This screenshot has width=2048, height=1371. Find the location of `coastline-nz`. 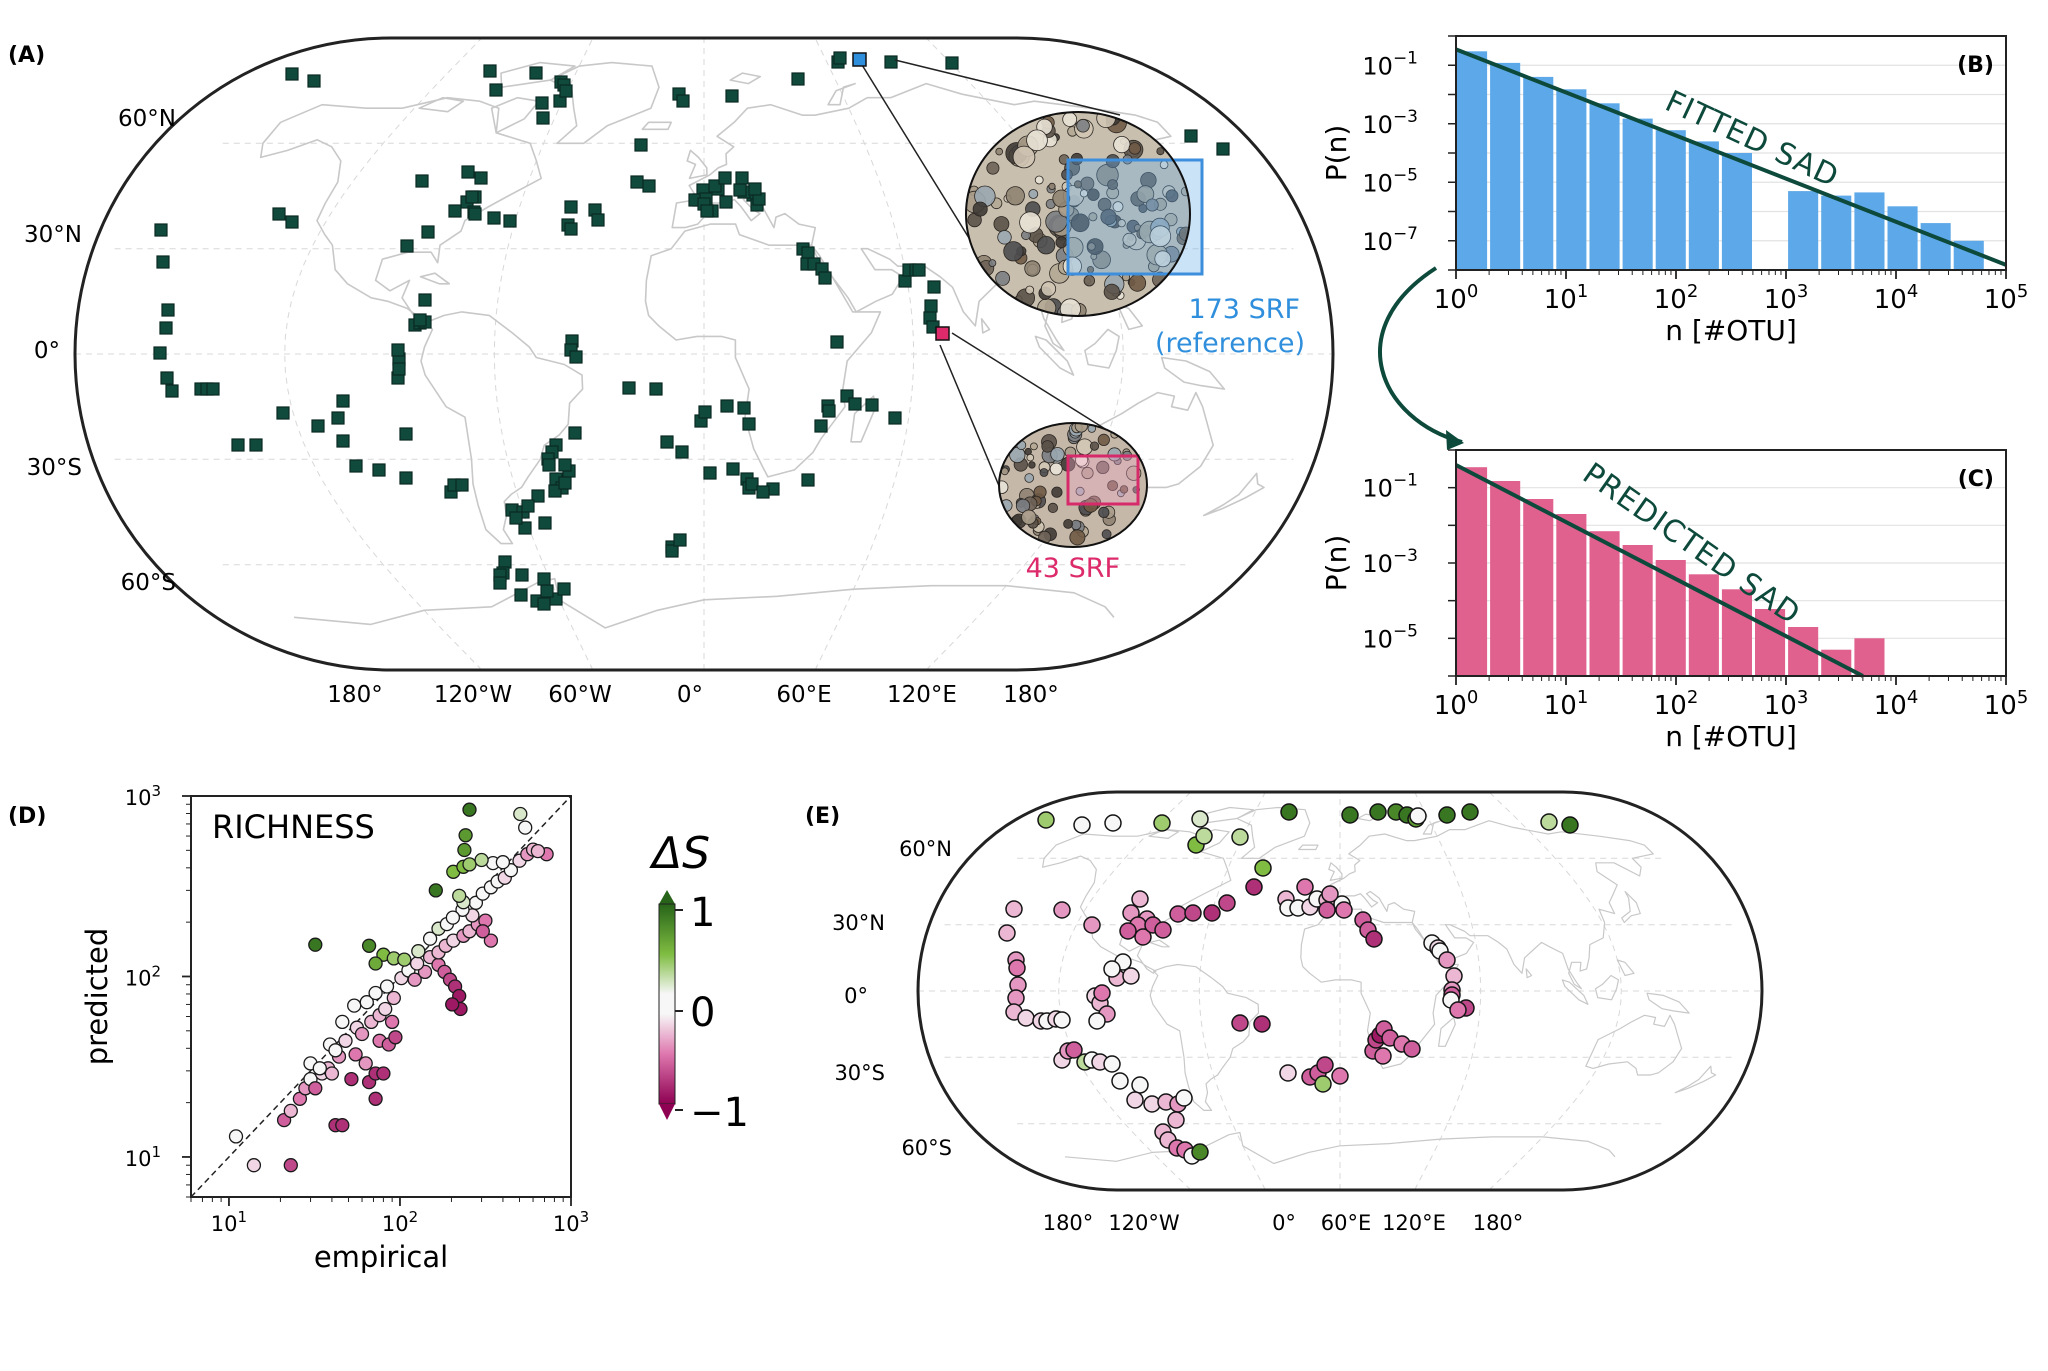

coastline-nz is located at coordinates (1234, 494).